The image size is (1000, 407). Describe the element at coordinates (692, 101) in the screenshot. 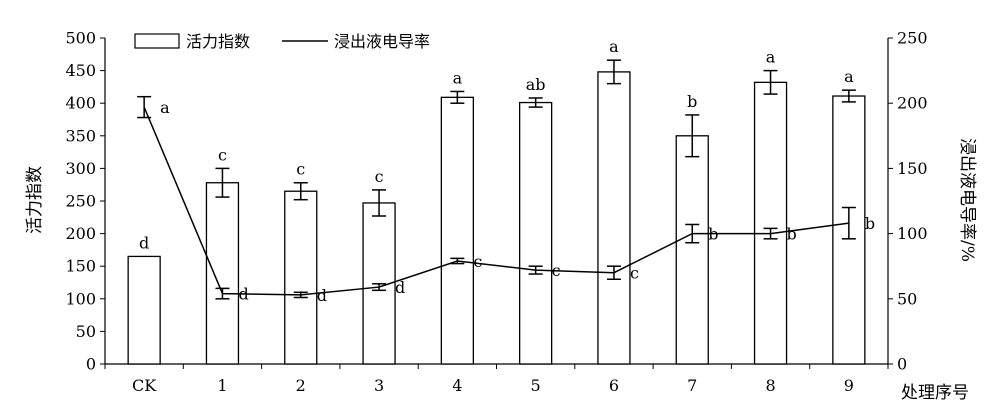

I see `bar-significance-label: b` at that location.